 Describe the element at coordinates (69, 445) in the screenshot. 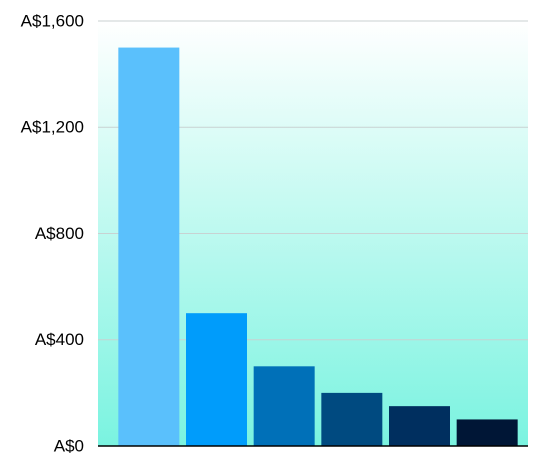

I see `y-tick-label: A$0` at that location.